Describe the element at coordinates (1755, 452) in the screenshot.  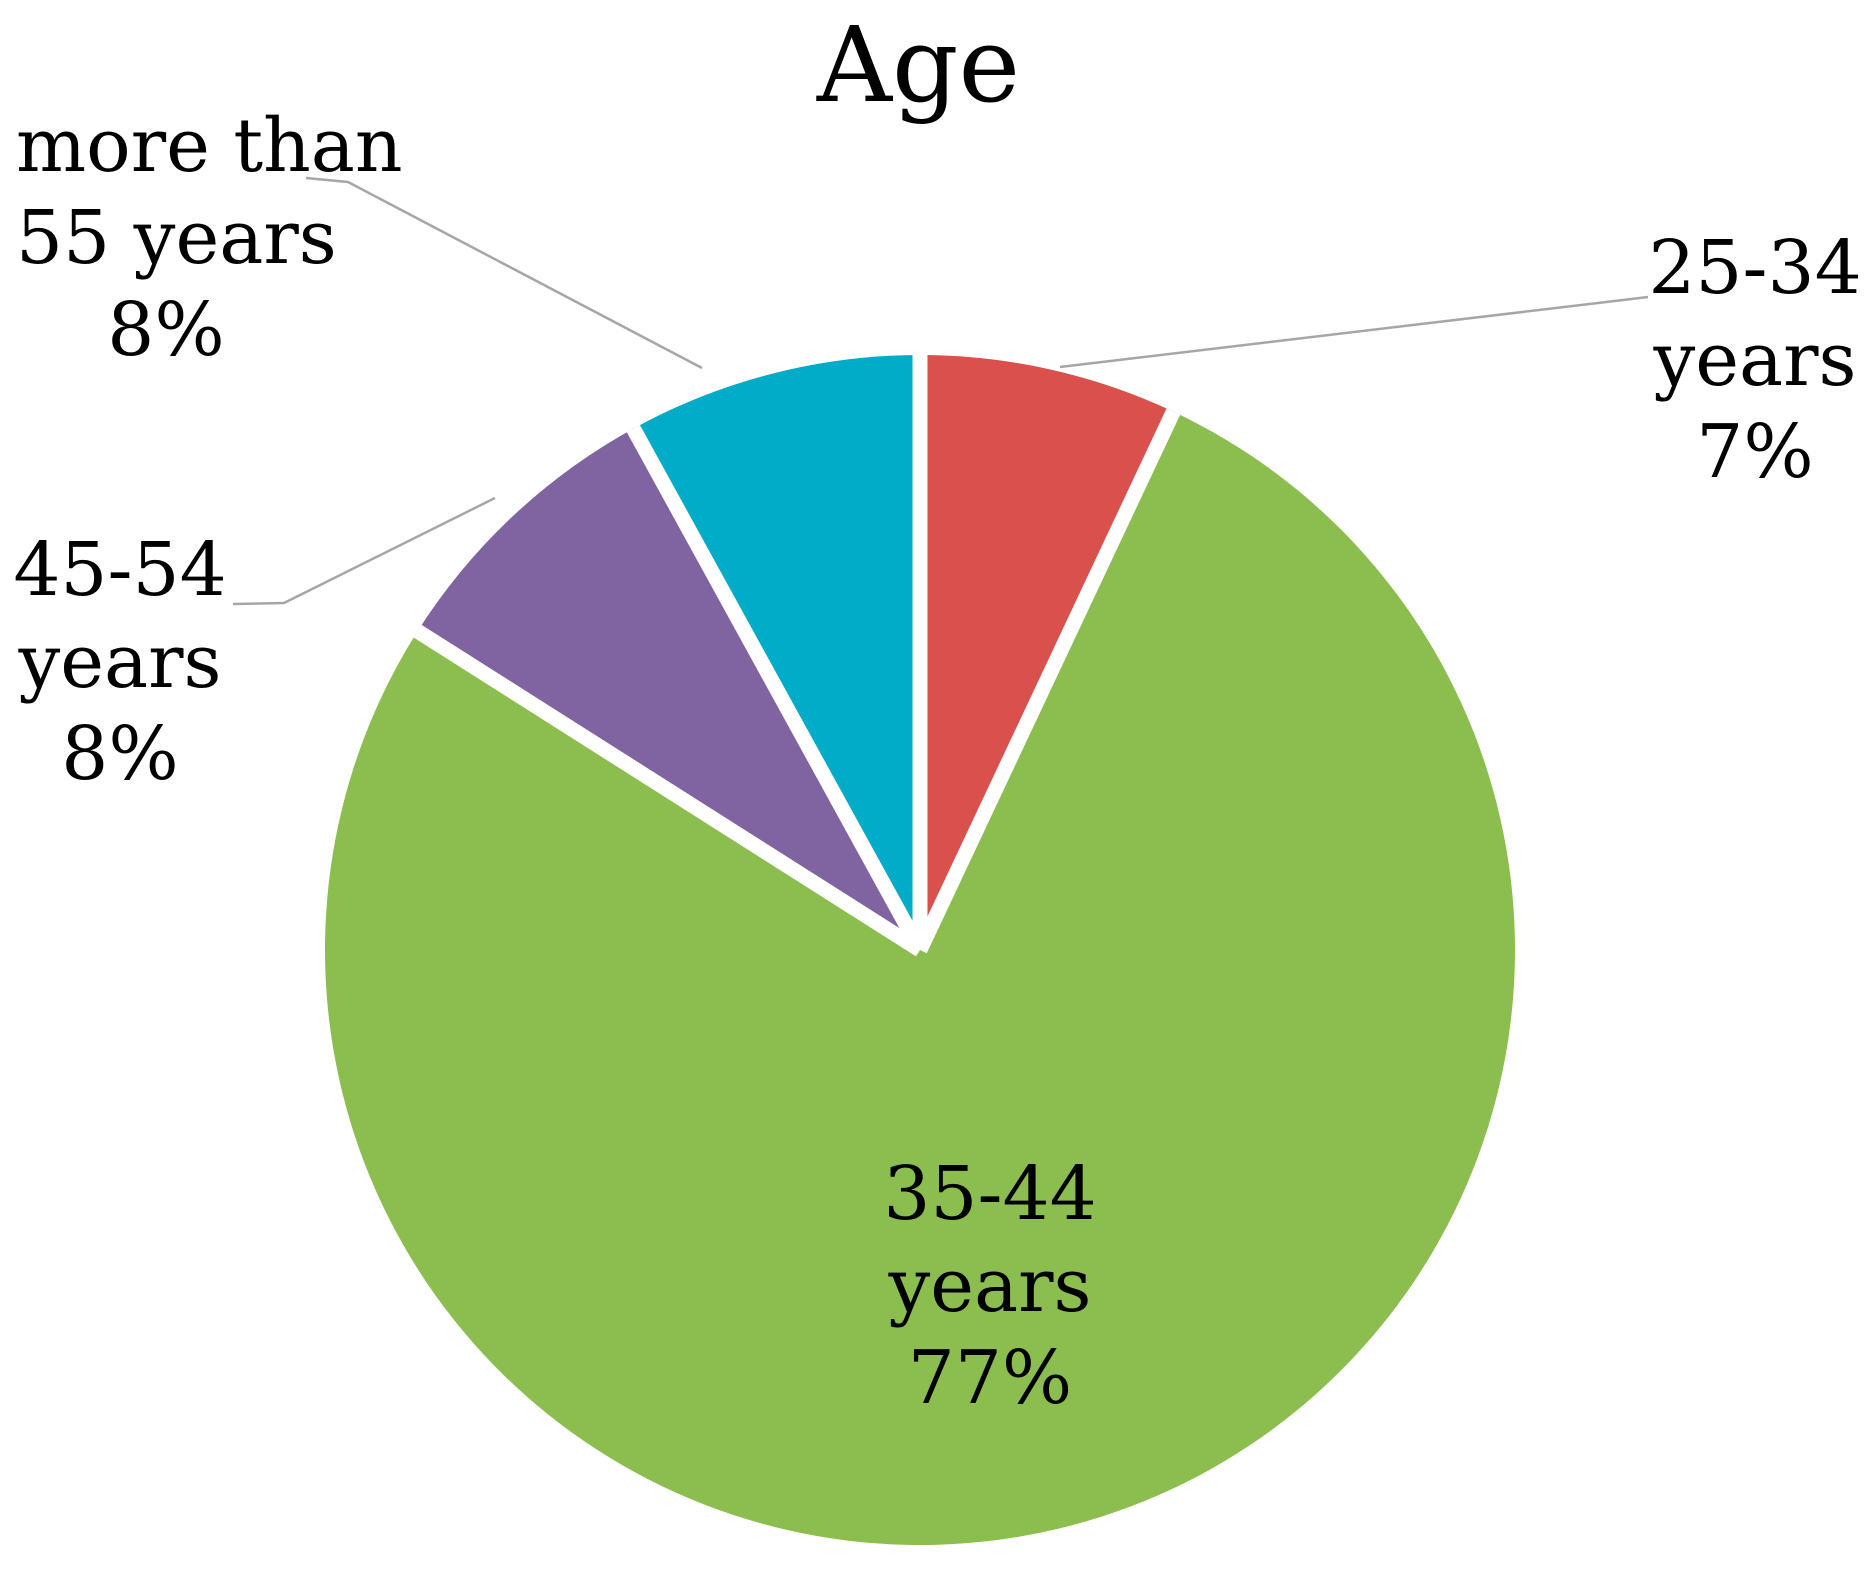
I see `label-line: 7%` at that location.